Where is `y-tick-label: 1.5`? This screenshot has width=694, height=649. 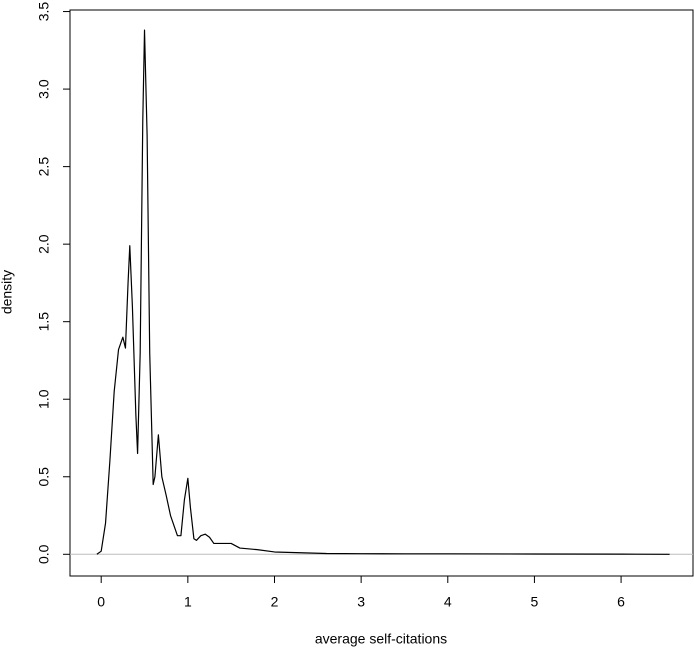
y-tick-label: 1.5 is located at coordinates (44, 322).